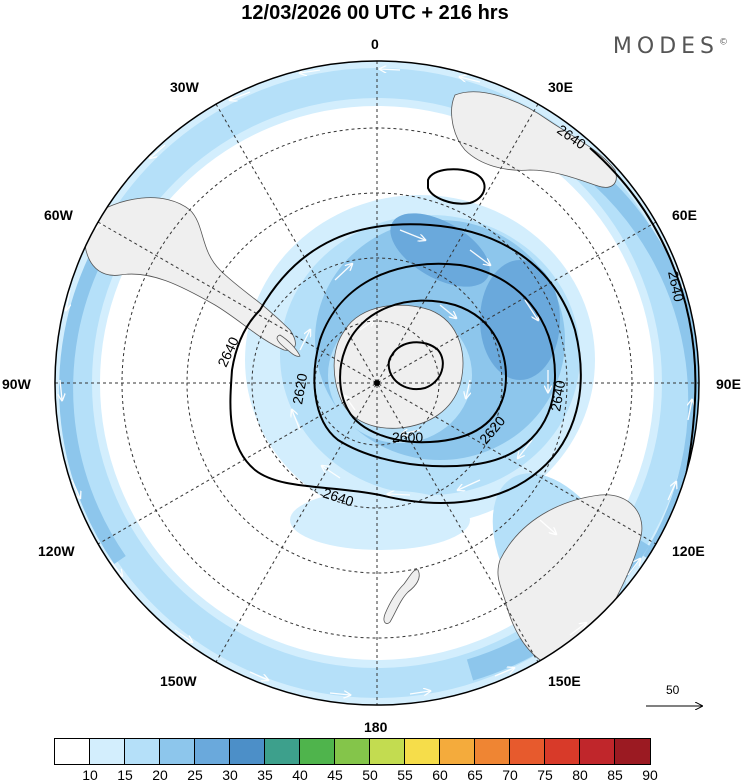 This screenshot has height=783, width=750. I want to click on brand-name: MODES, so click(665, 46).